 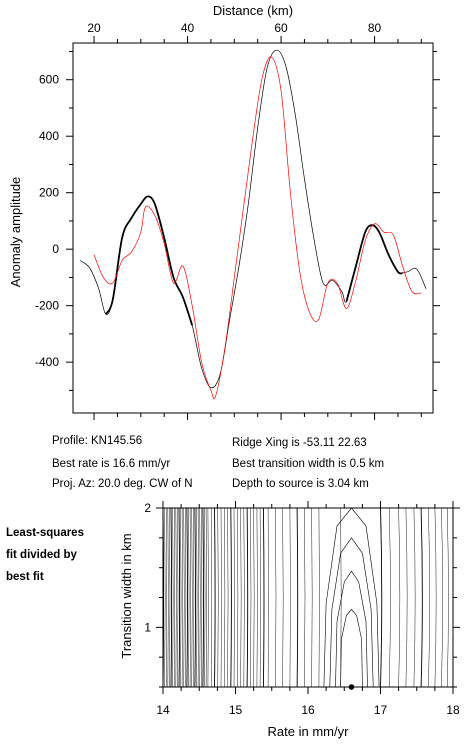 What do you see at coordinates (122, 484) in the screenshot?
I see `projection-azimuth-text: Proj. Az: 20.0 deg. CW of N` at bounding box center [122, 484].